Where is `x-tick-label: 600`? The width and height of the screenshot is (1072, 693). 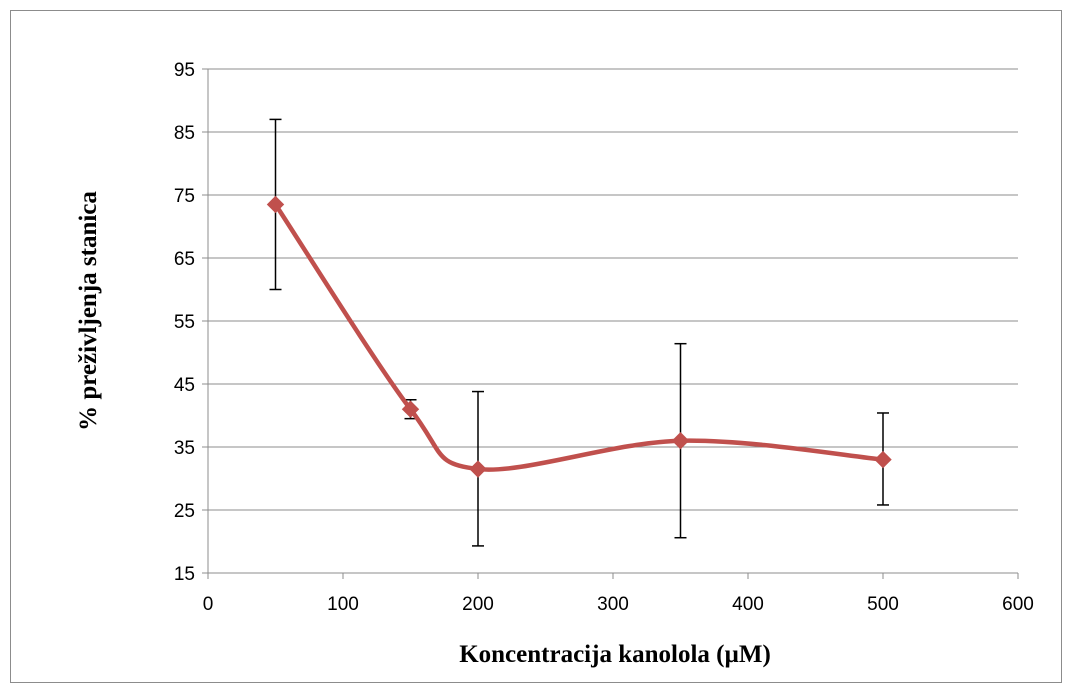
x-tick-label: 600 is located at coordinates (1018, 604).